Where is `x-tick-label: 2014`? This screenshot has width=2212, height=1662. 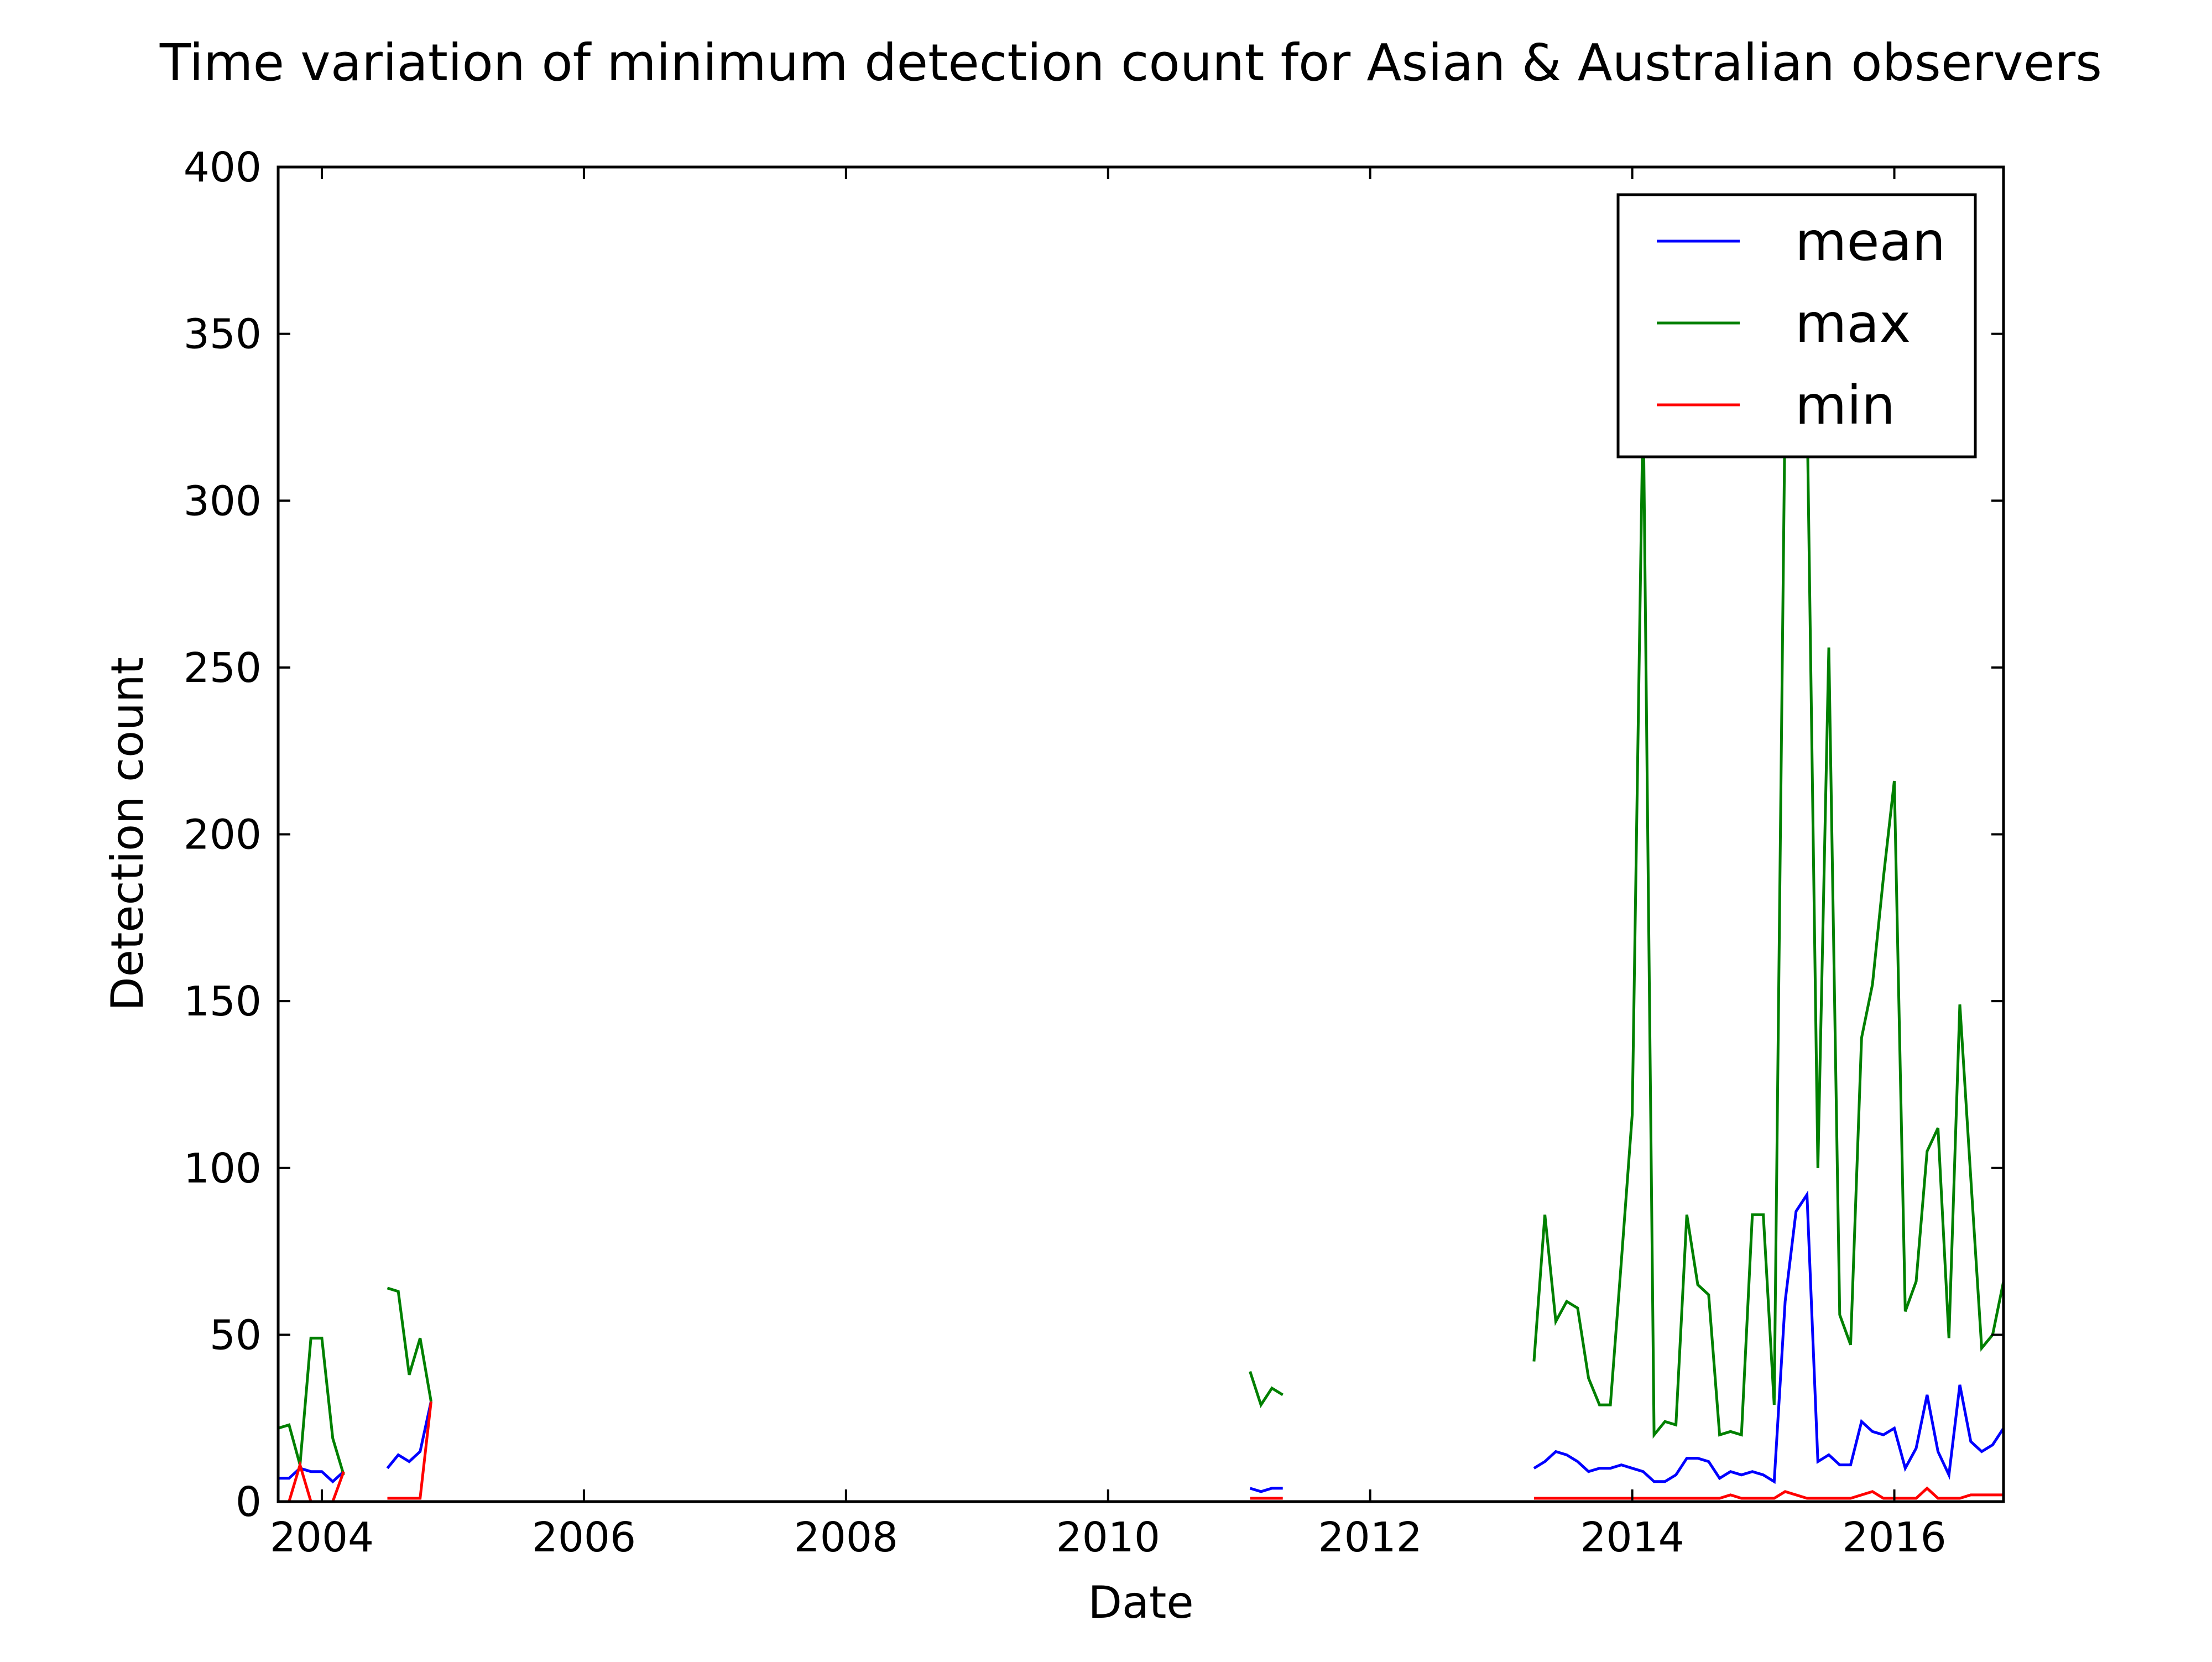
x-tick-label: 2014 is located at coordinates (1632, 1537).